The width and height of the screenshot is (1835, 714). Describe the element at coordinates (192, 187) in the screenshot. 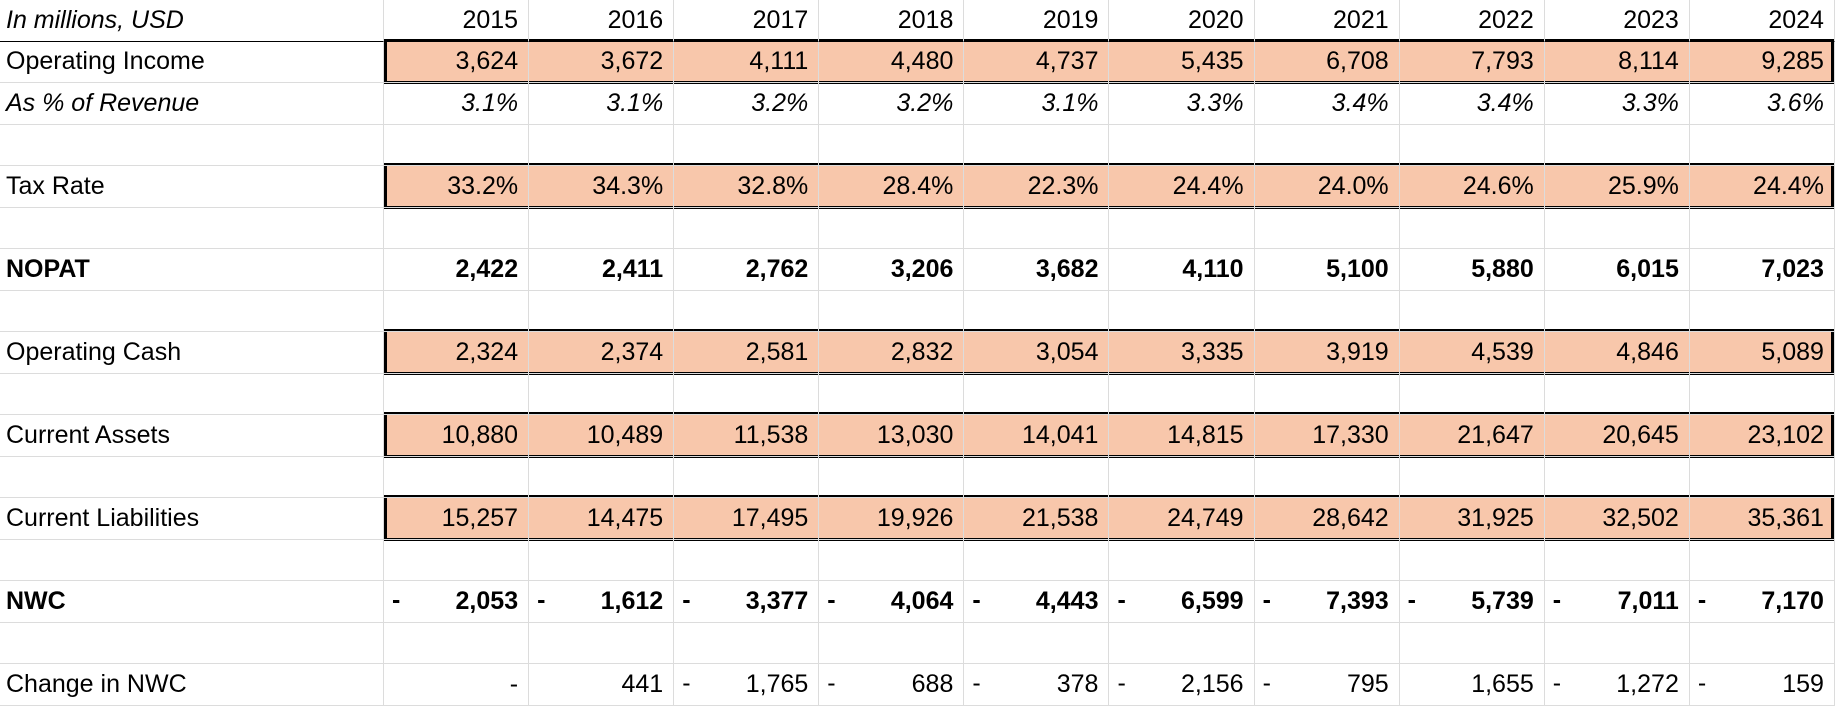

I see `row-label-tax-rate: Tax Rate` at that location.